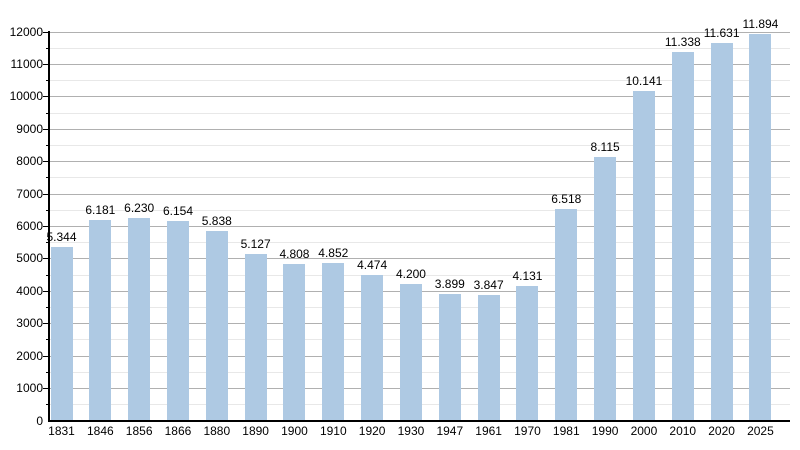  Describe the element at coordinates (566, 314) in the screenshot. I see `bar-1981` at that location.